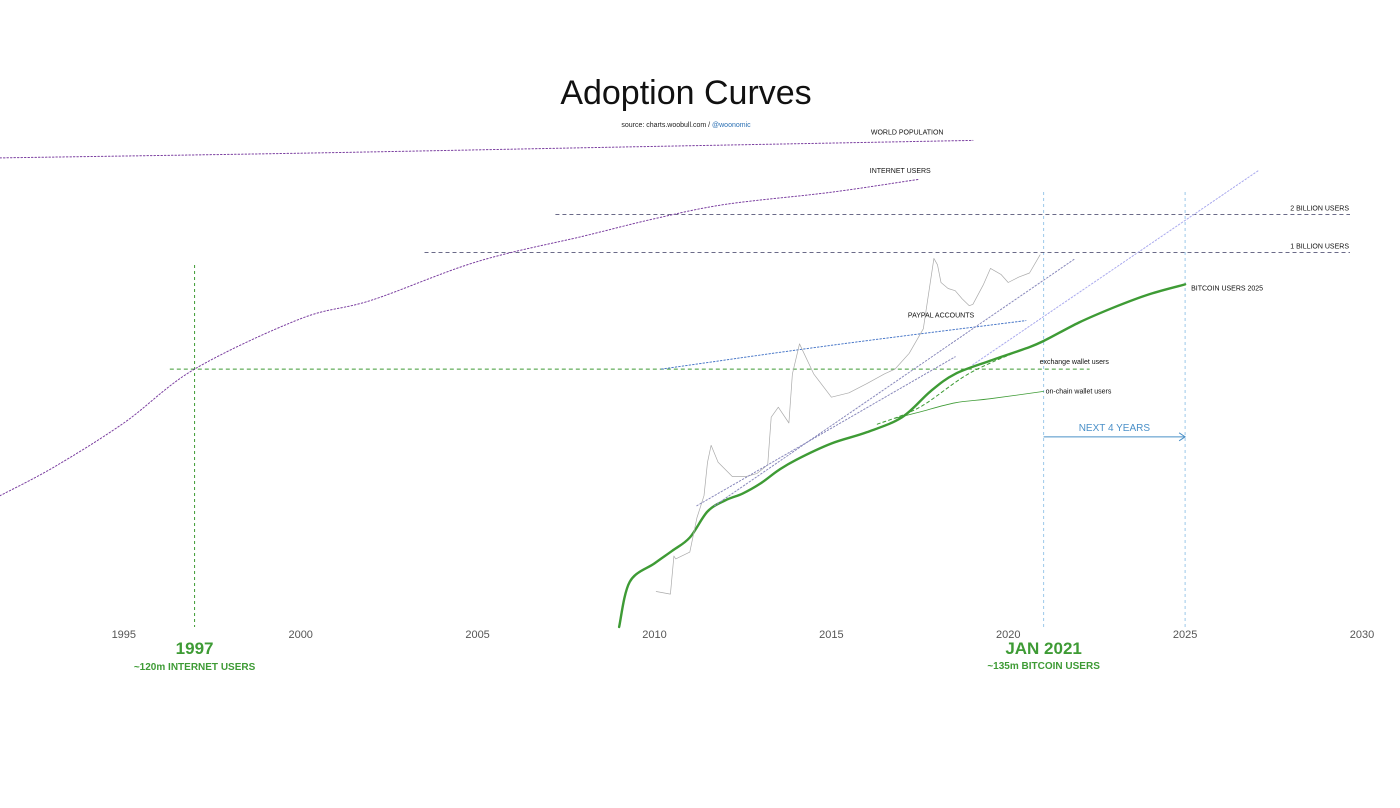  Describe the element at coordinates (1319, 247) in the screenshot. I see `reference-label-1: 1 BILLION USERS` at that location.